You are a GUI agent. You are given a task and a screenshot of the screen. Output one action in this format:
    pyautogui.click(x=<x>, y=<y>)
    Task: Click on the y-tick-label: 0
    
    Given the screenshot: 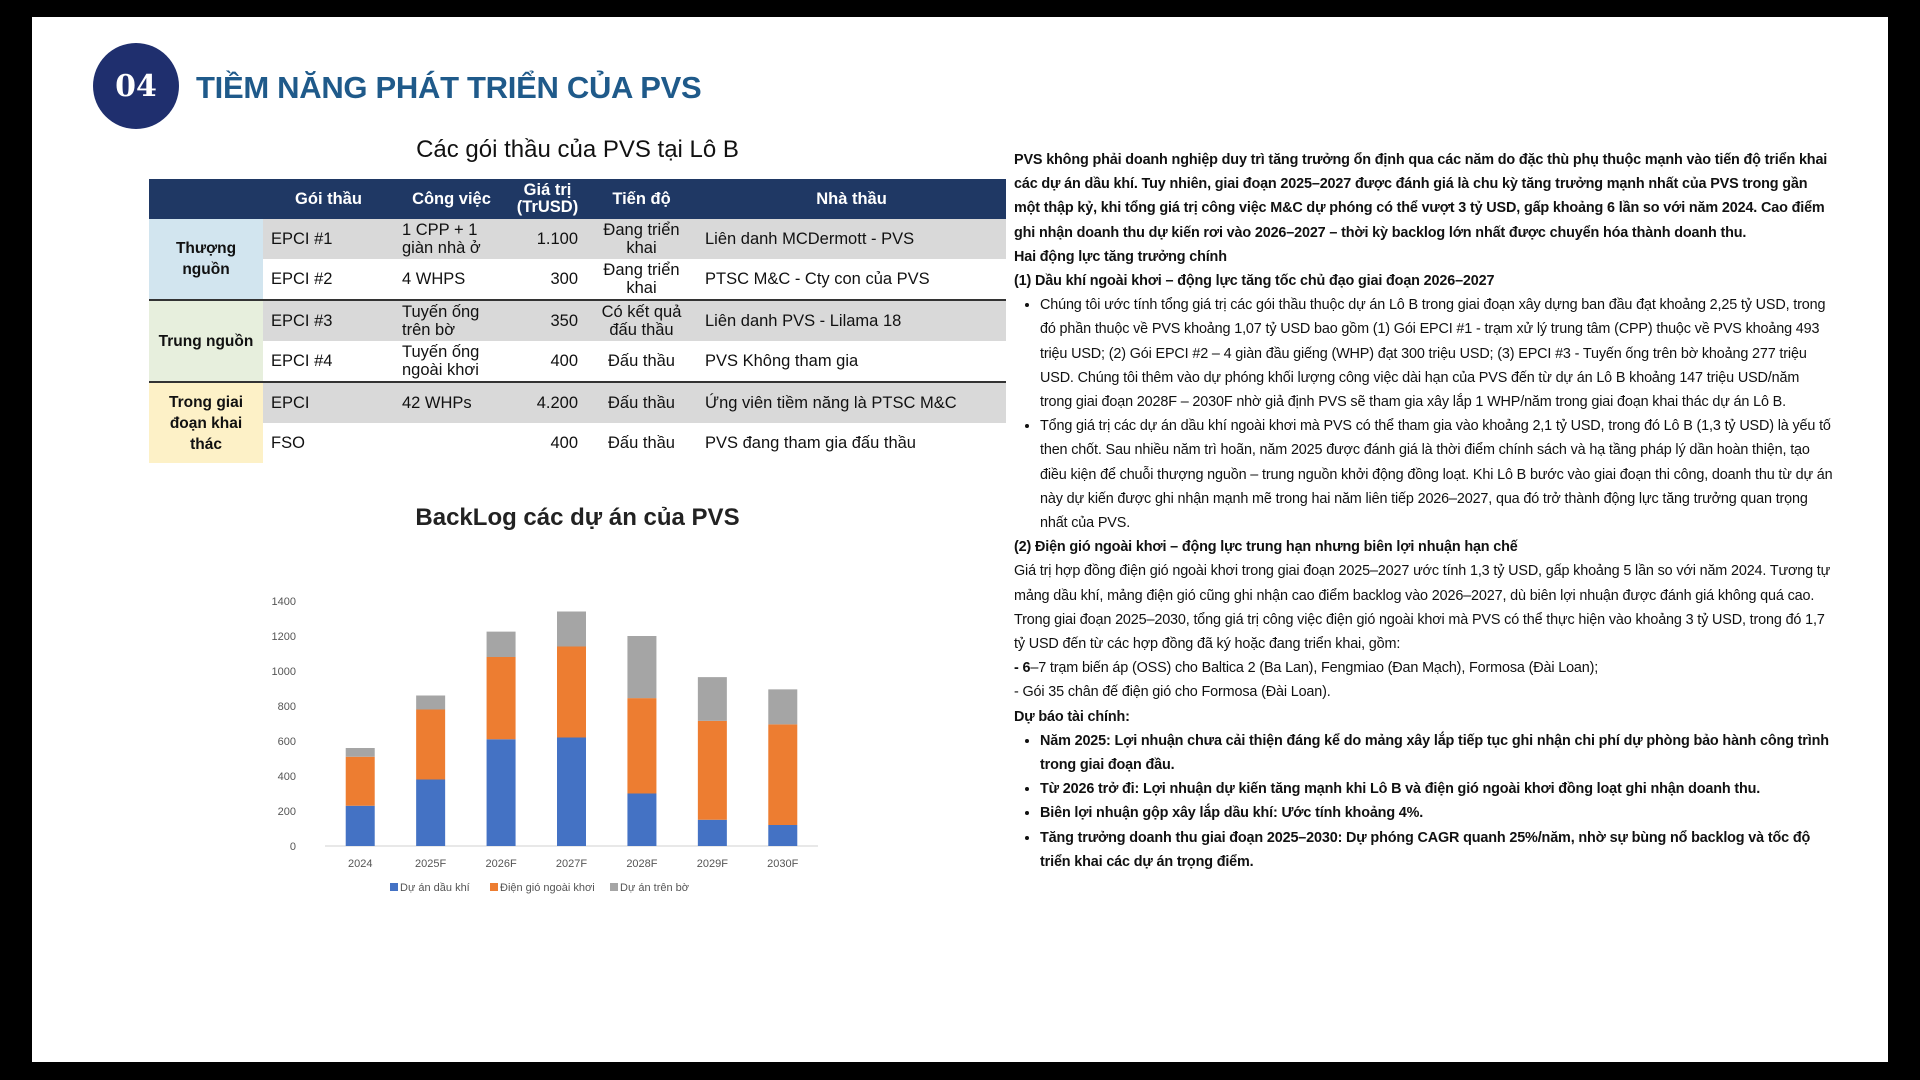 What is the action you would take?
    pyautogui.click(x=293, y=847)
    